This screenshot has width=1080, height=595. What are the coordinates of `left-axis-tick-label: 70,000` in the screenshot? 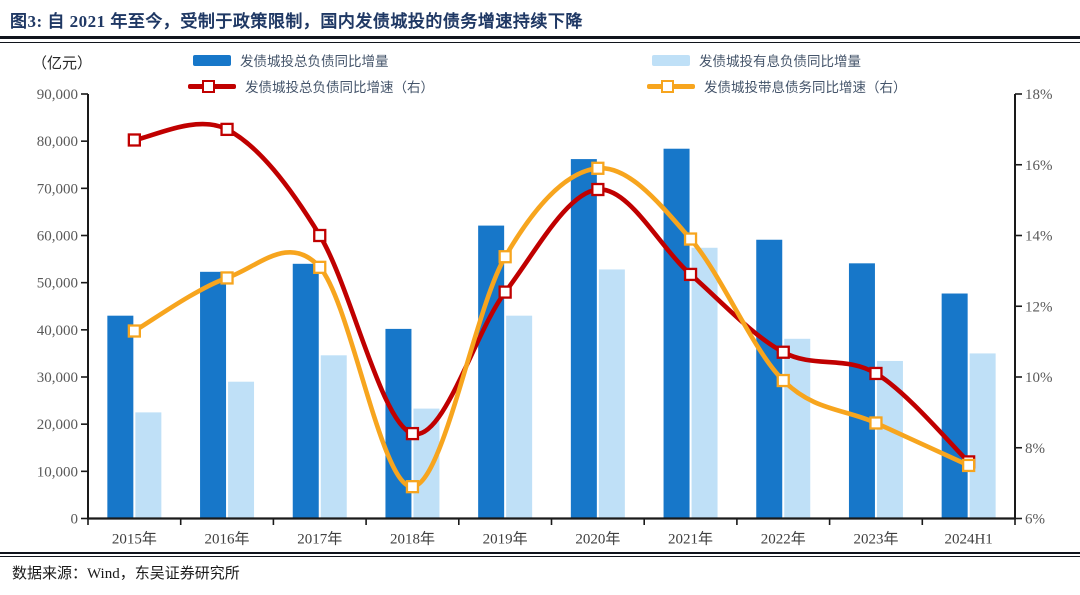 It's located at (57, 189).